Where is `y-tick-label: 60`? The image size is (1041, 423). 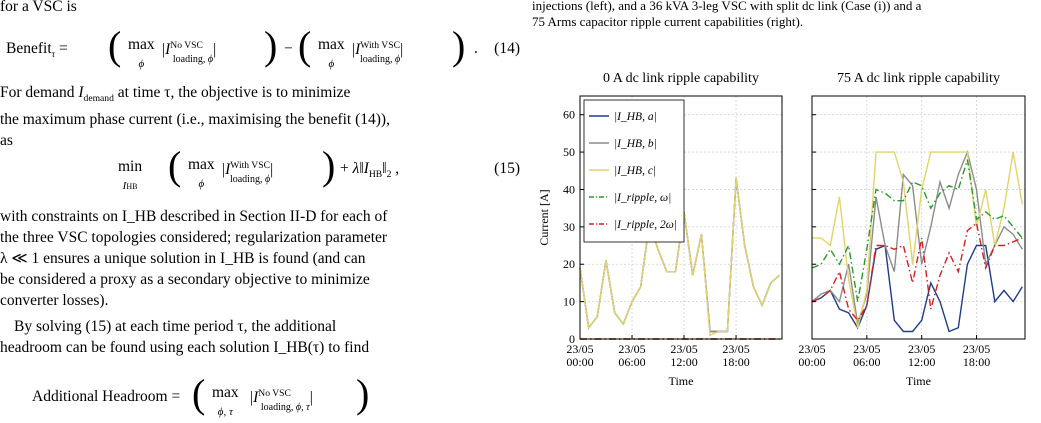
y-tick-label: 60 is located at coordinates (569, 115).